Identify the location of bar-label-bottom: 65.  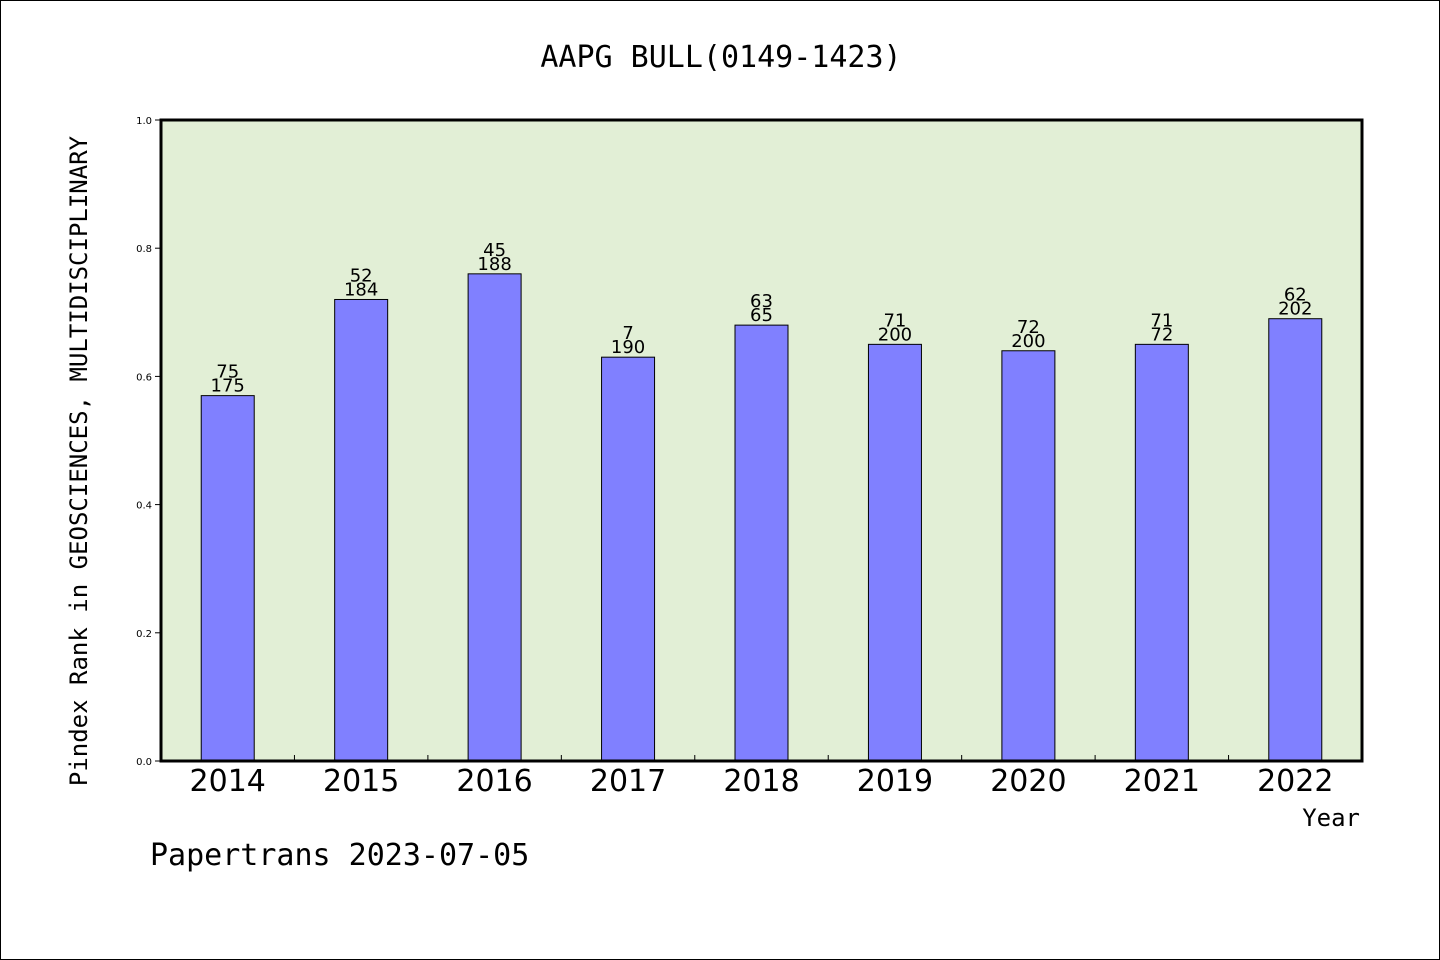
(761, 315).